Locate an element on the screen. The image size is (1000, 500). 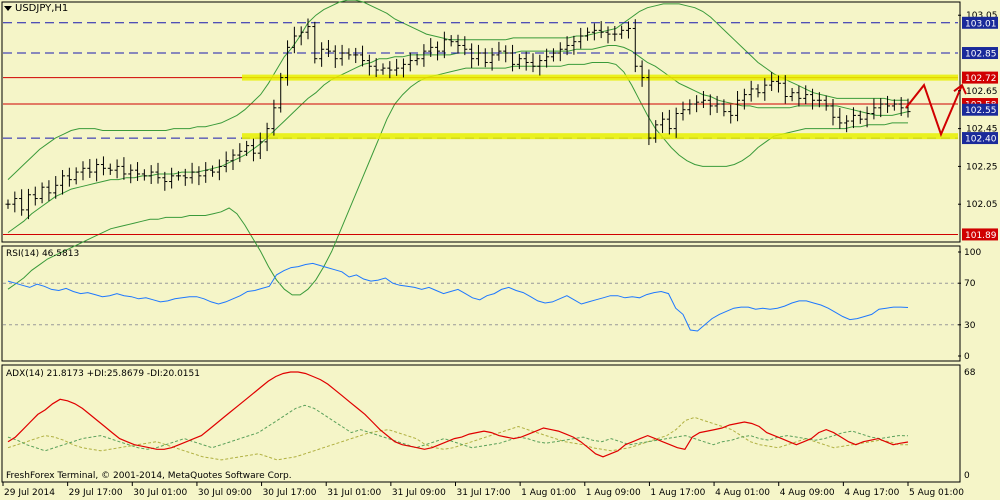
price-label: 102.40 is located at coordinates (981, 140).